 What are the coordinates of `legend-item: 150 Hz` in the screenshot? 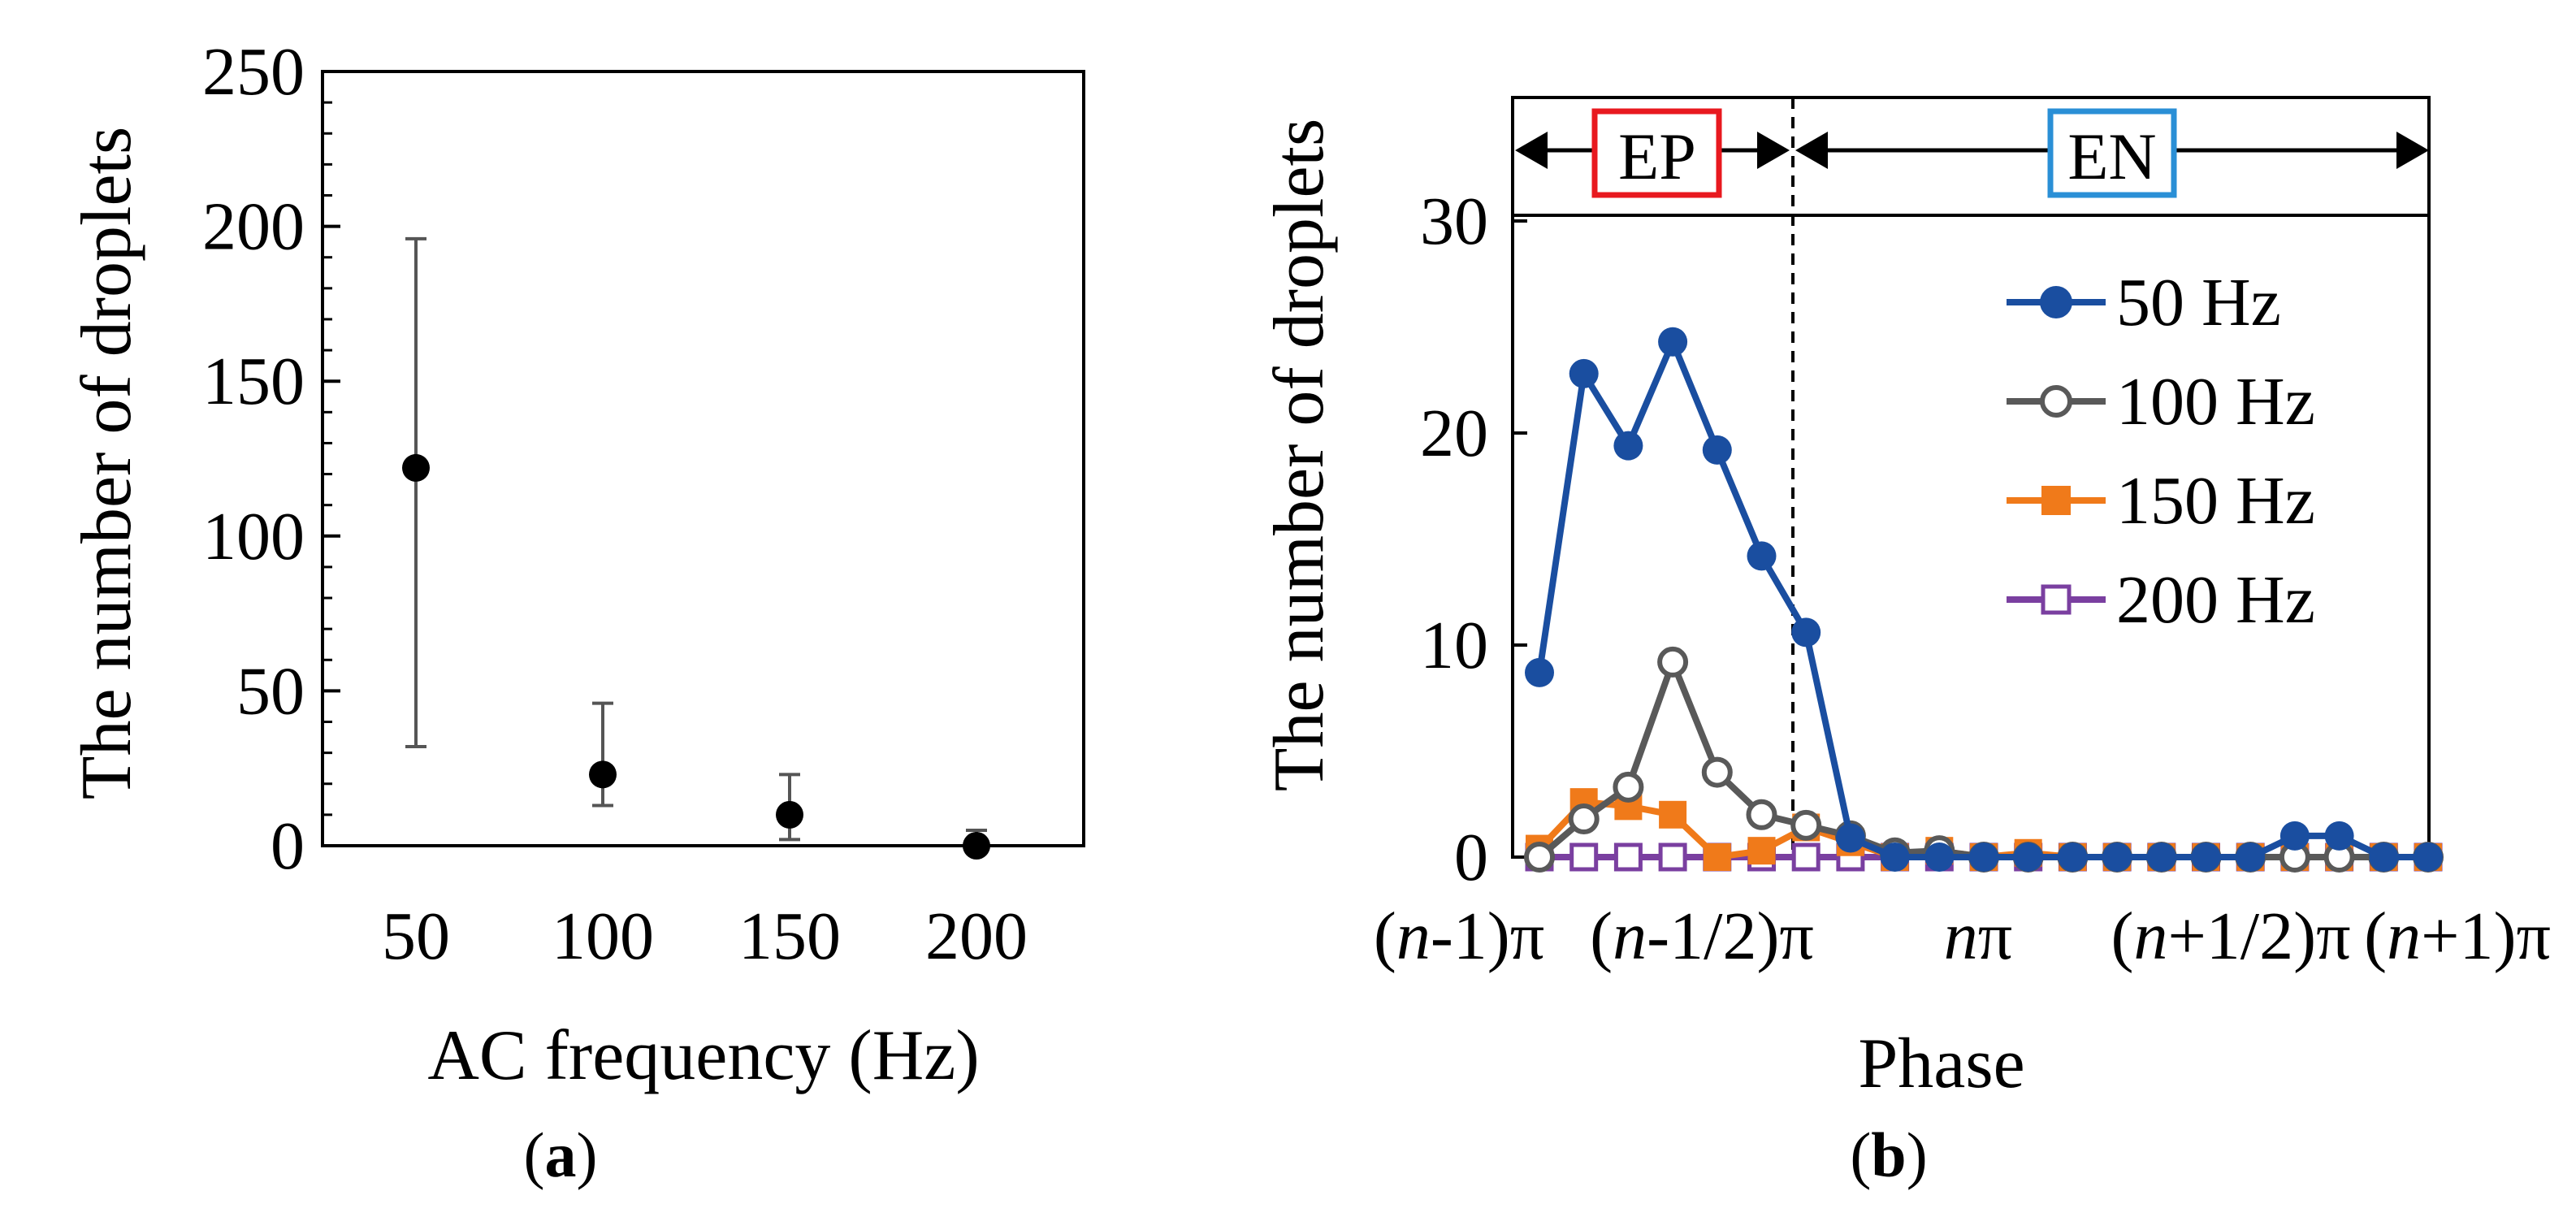 It's located at (2161, 501).